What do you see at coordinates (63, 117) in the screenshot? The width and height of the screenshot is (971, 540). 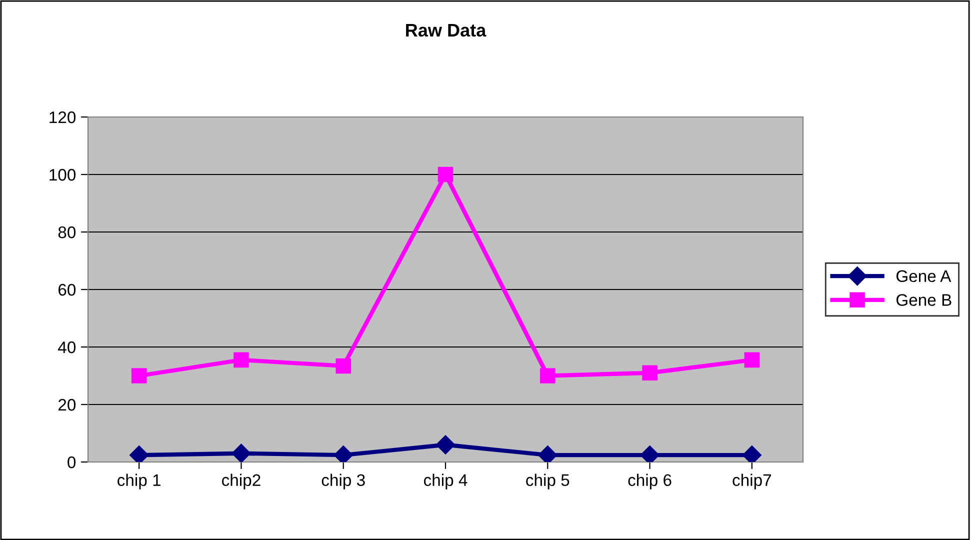 I see `y-tick-label: 120` at bounding box center [63, 117].